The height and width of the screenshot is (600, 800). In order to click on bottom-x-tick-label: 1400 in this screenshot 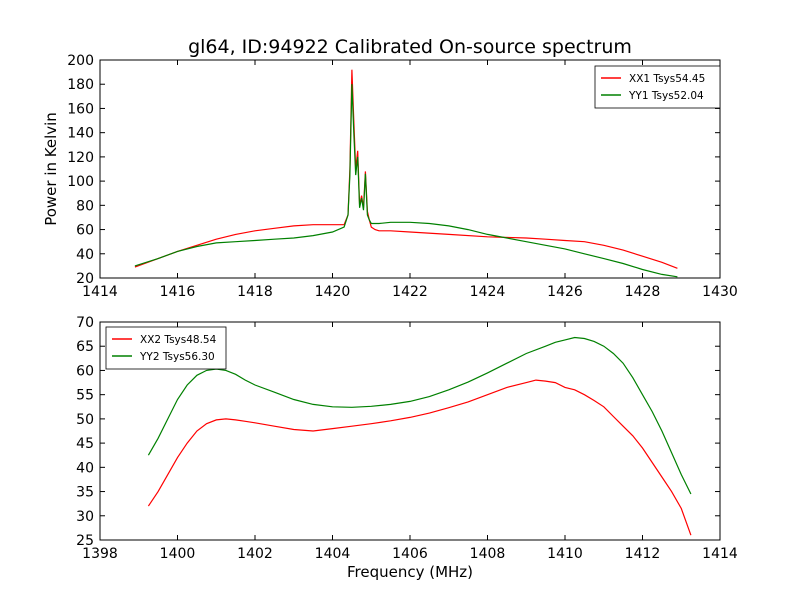, I will do `click(178, 554)`.